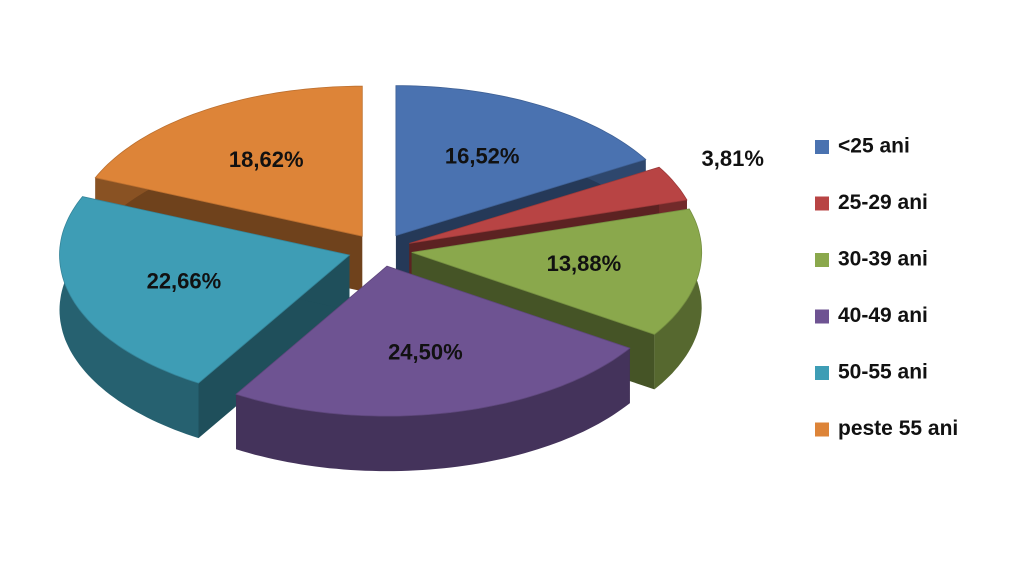 This screenshot has height=583, width=1024. What do you see at coordinates (883, 315) in the screenshot?
I see `legend-label: 40-49 ani` at bounding box center [883, 315].